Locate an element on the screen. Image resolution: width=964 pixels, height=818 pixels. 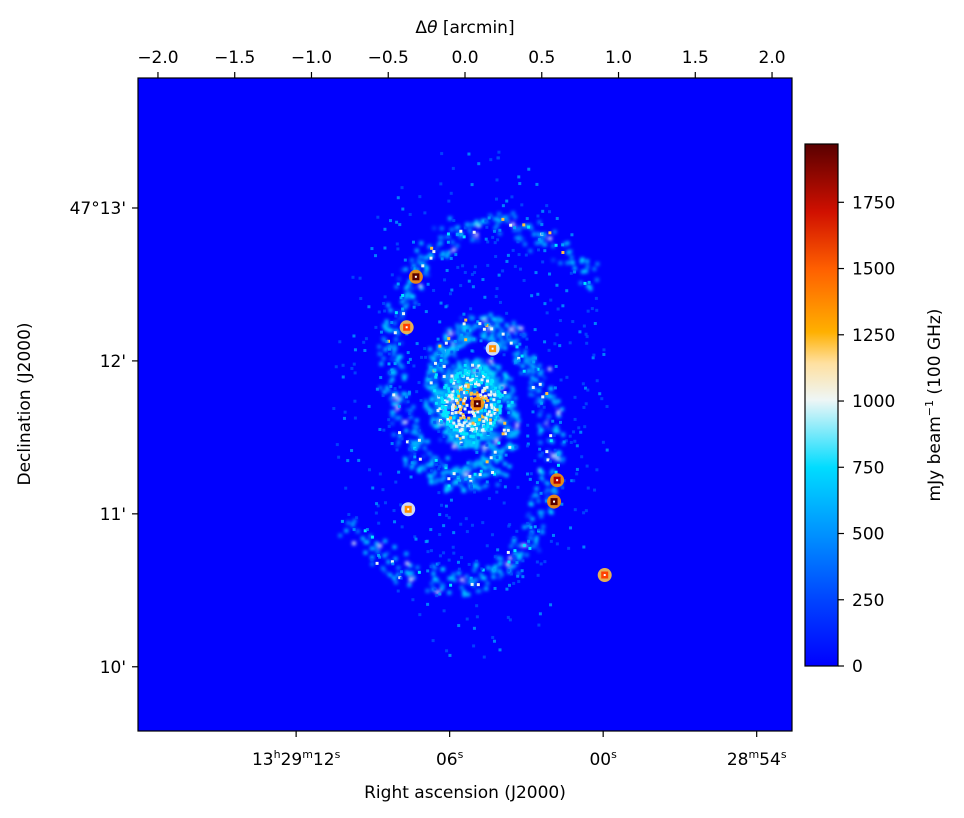
top-tick-label: −1.0 is located at coordinates (311, 58).